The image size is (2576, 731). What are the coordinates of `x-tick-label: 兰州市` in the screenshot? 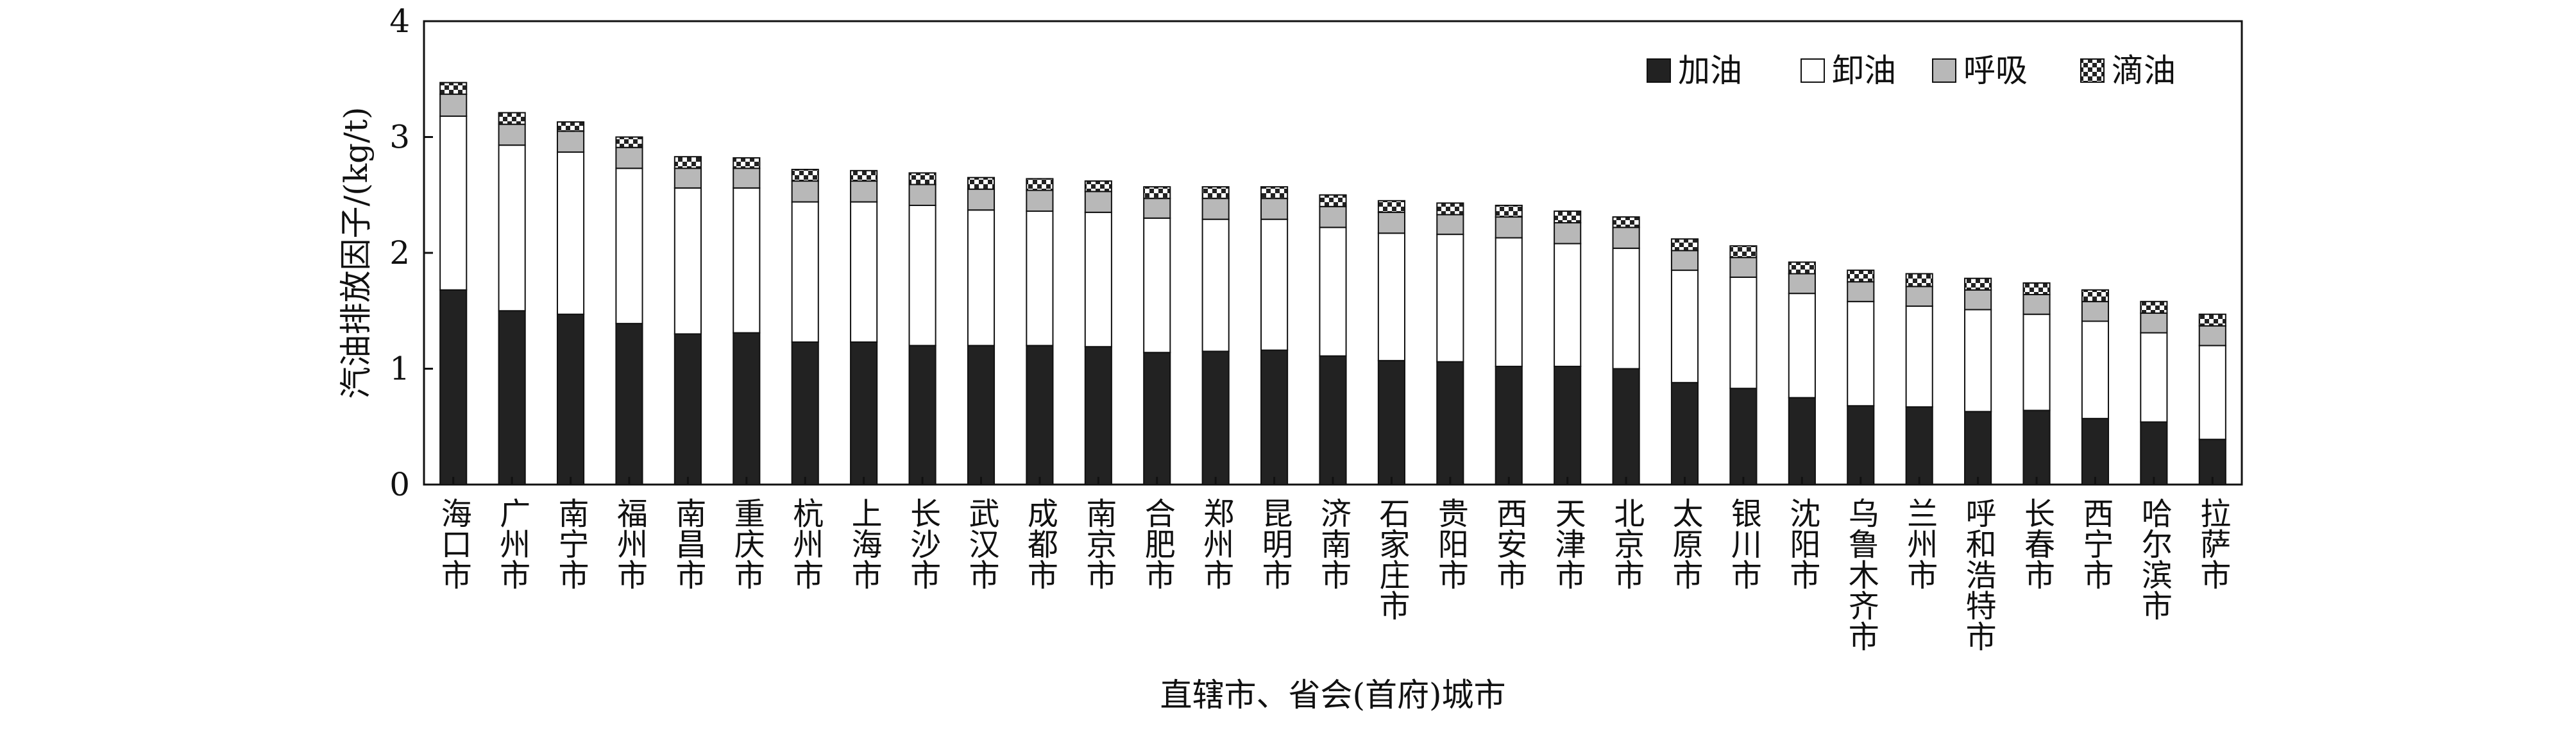 It's located at (1919, 543).